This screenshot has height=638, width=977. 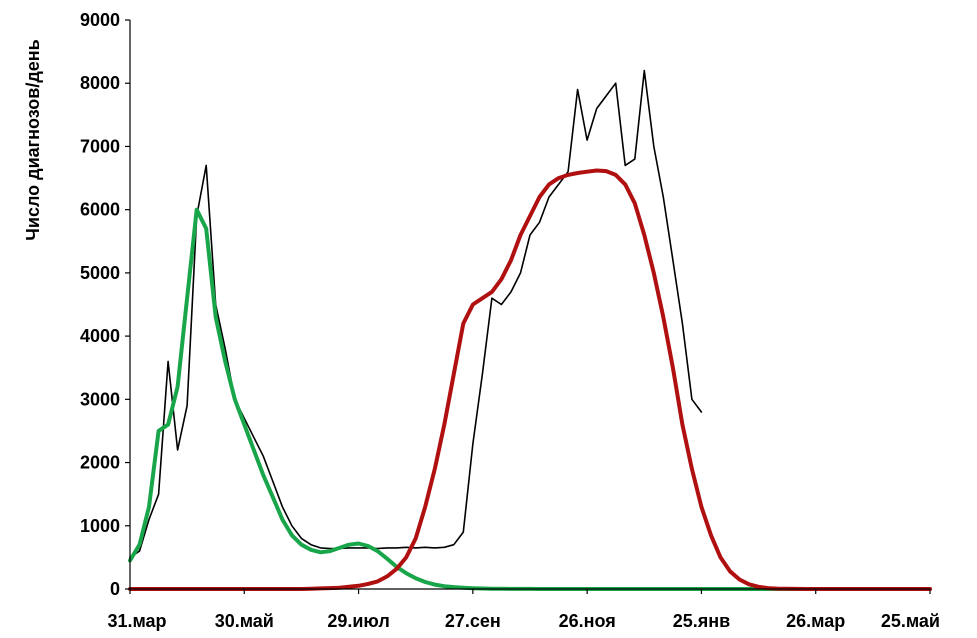 What do you see at coordinates (100, 146) in the screenshot?
I see `y-tick-label-7: 7000` at bounding box center [100, 146].